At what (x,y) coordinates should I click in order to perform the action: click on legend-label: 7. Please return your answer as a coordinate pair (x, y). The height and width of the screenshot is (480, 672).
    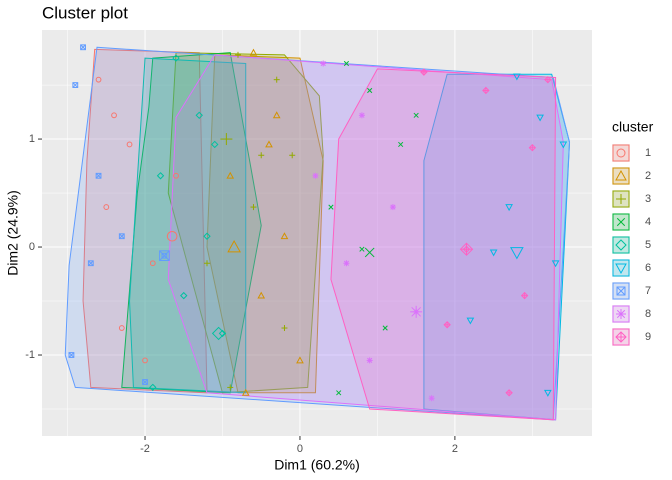
    Looking at the image, I should click on (648, 291).